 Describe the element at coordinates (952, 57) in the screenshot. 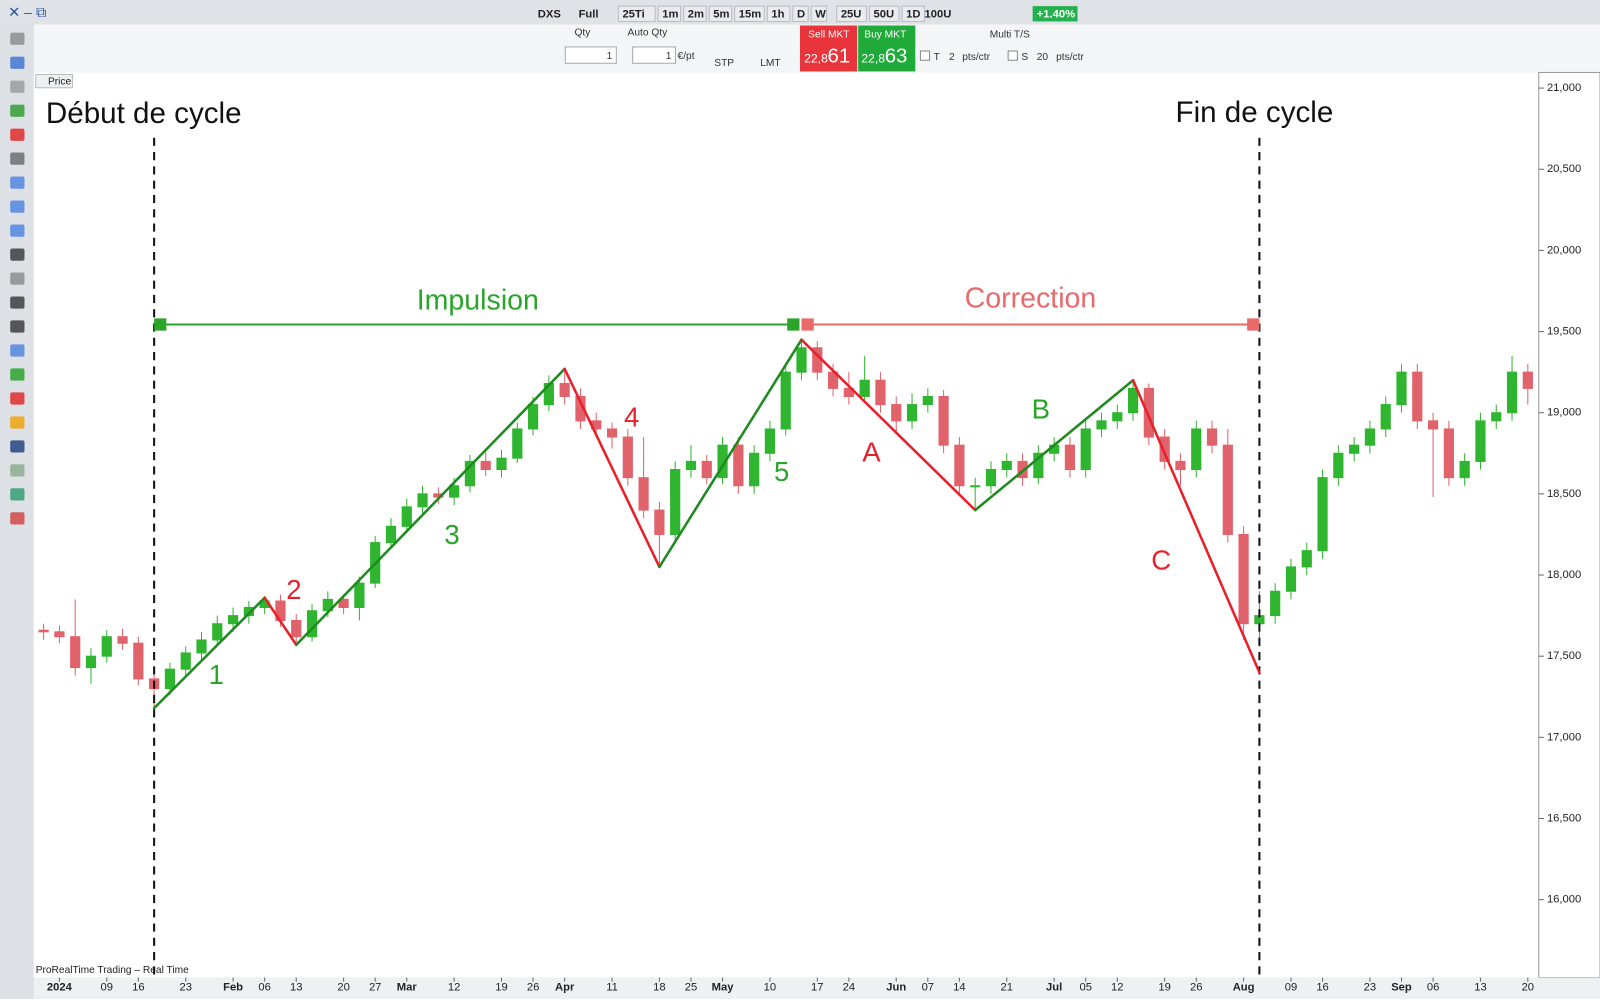

I see `t-value: 2` at that location.